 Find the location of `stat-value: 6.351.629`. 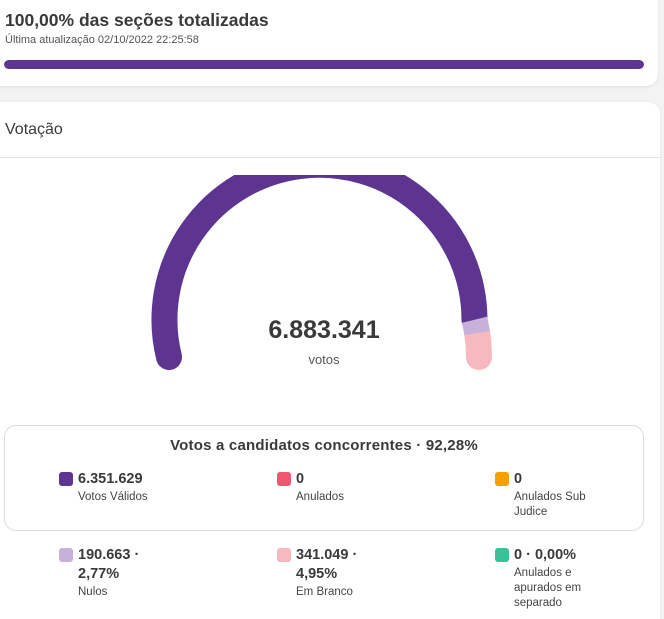

stat-value: 6.351.629 is located at coordinates (110, 479).